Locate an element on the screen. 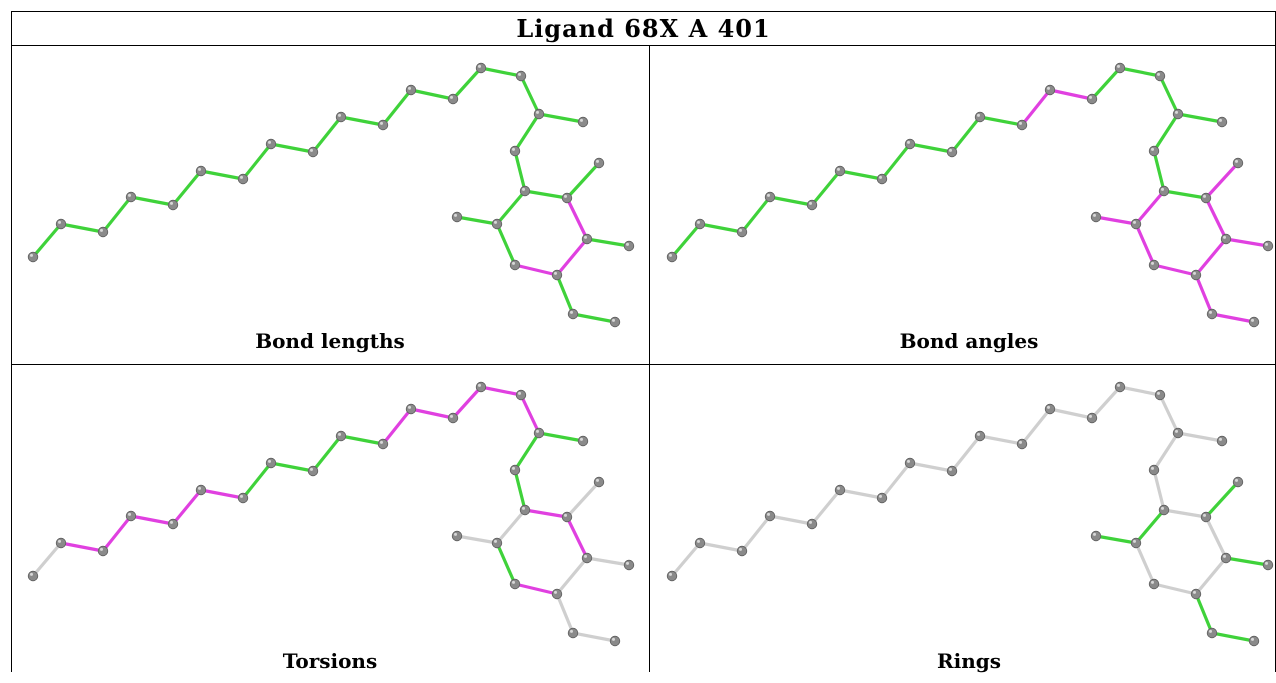  ligand-title: Ligand 68X A 401 is located at coordinates (643, 28).